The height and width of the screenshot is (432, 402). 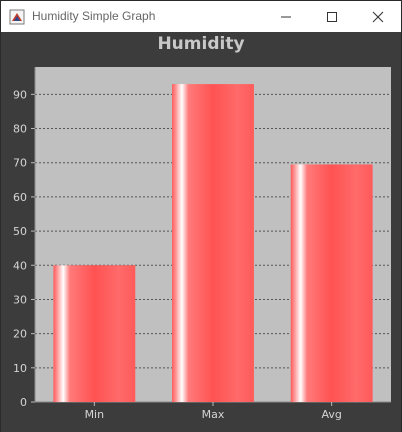 What do you see at coordinates (23, 402) in the screenshot?
I see `y-tick-label: 0` at bounding box center [23, 402].